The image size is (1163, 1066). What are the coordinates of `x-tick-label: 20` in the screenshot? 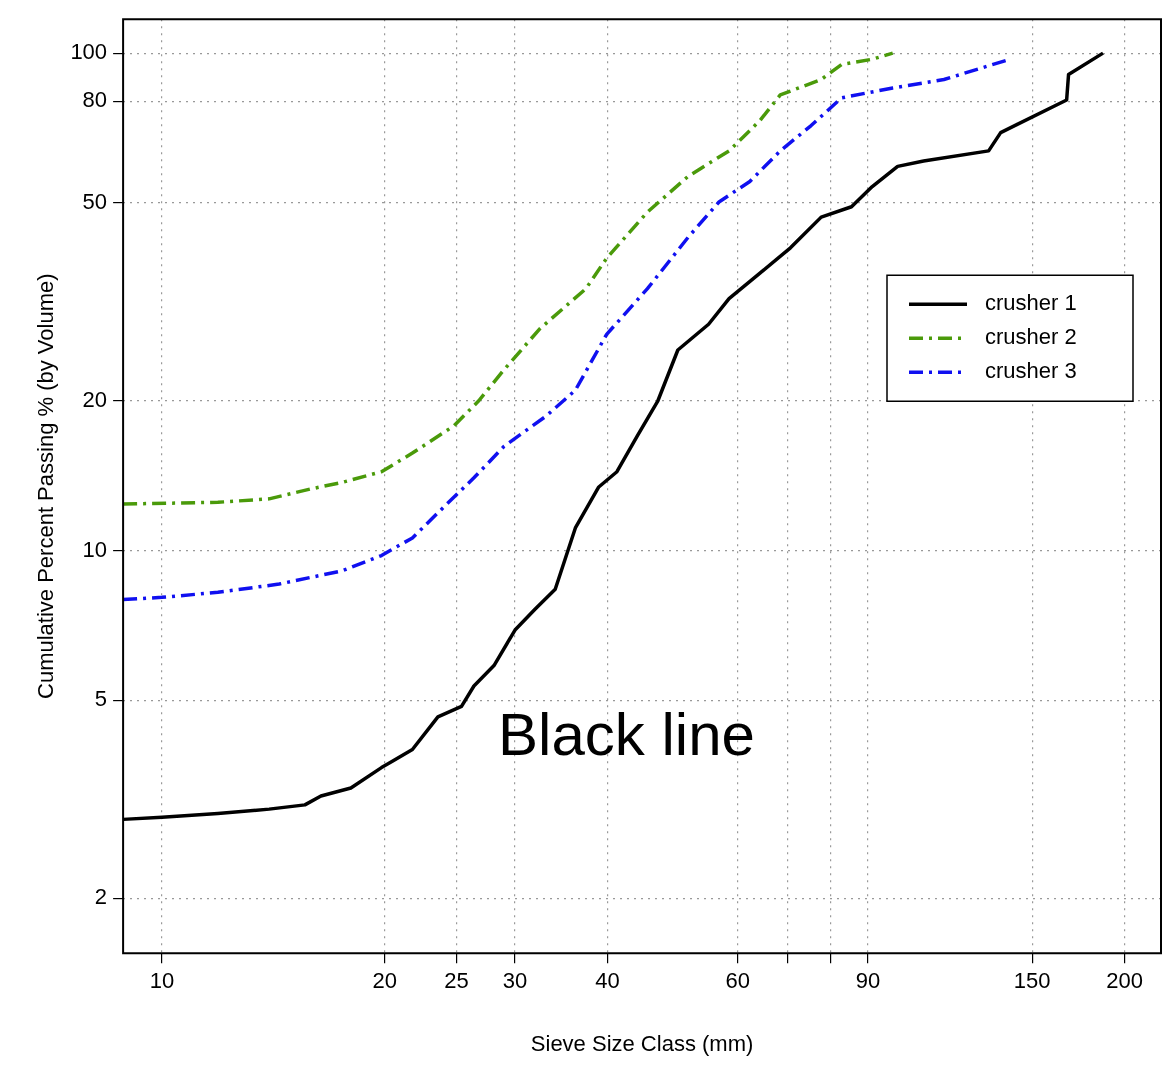 It's located at (384, 981).